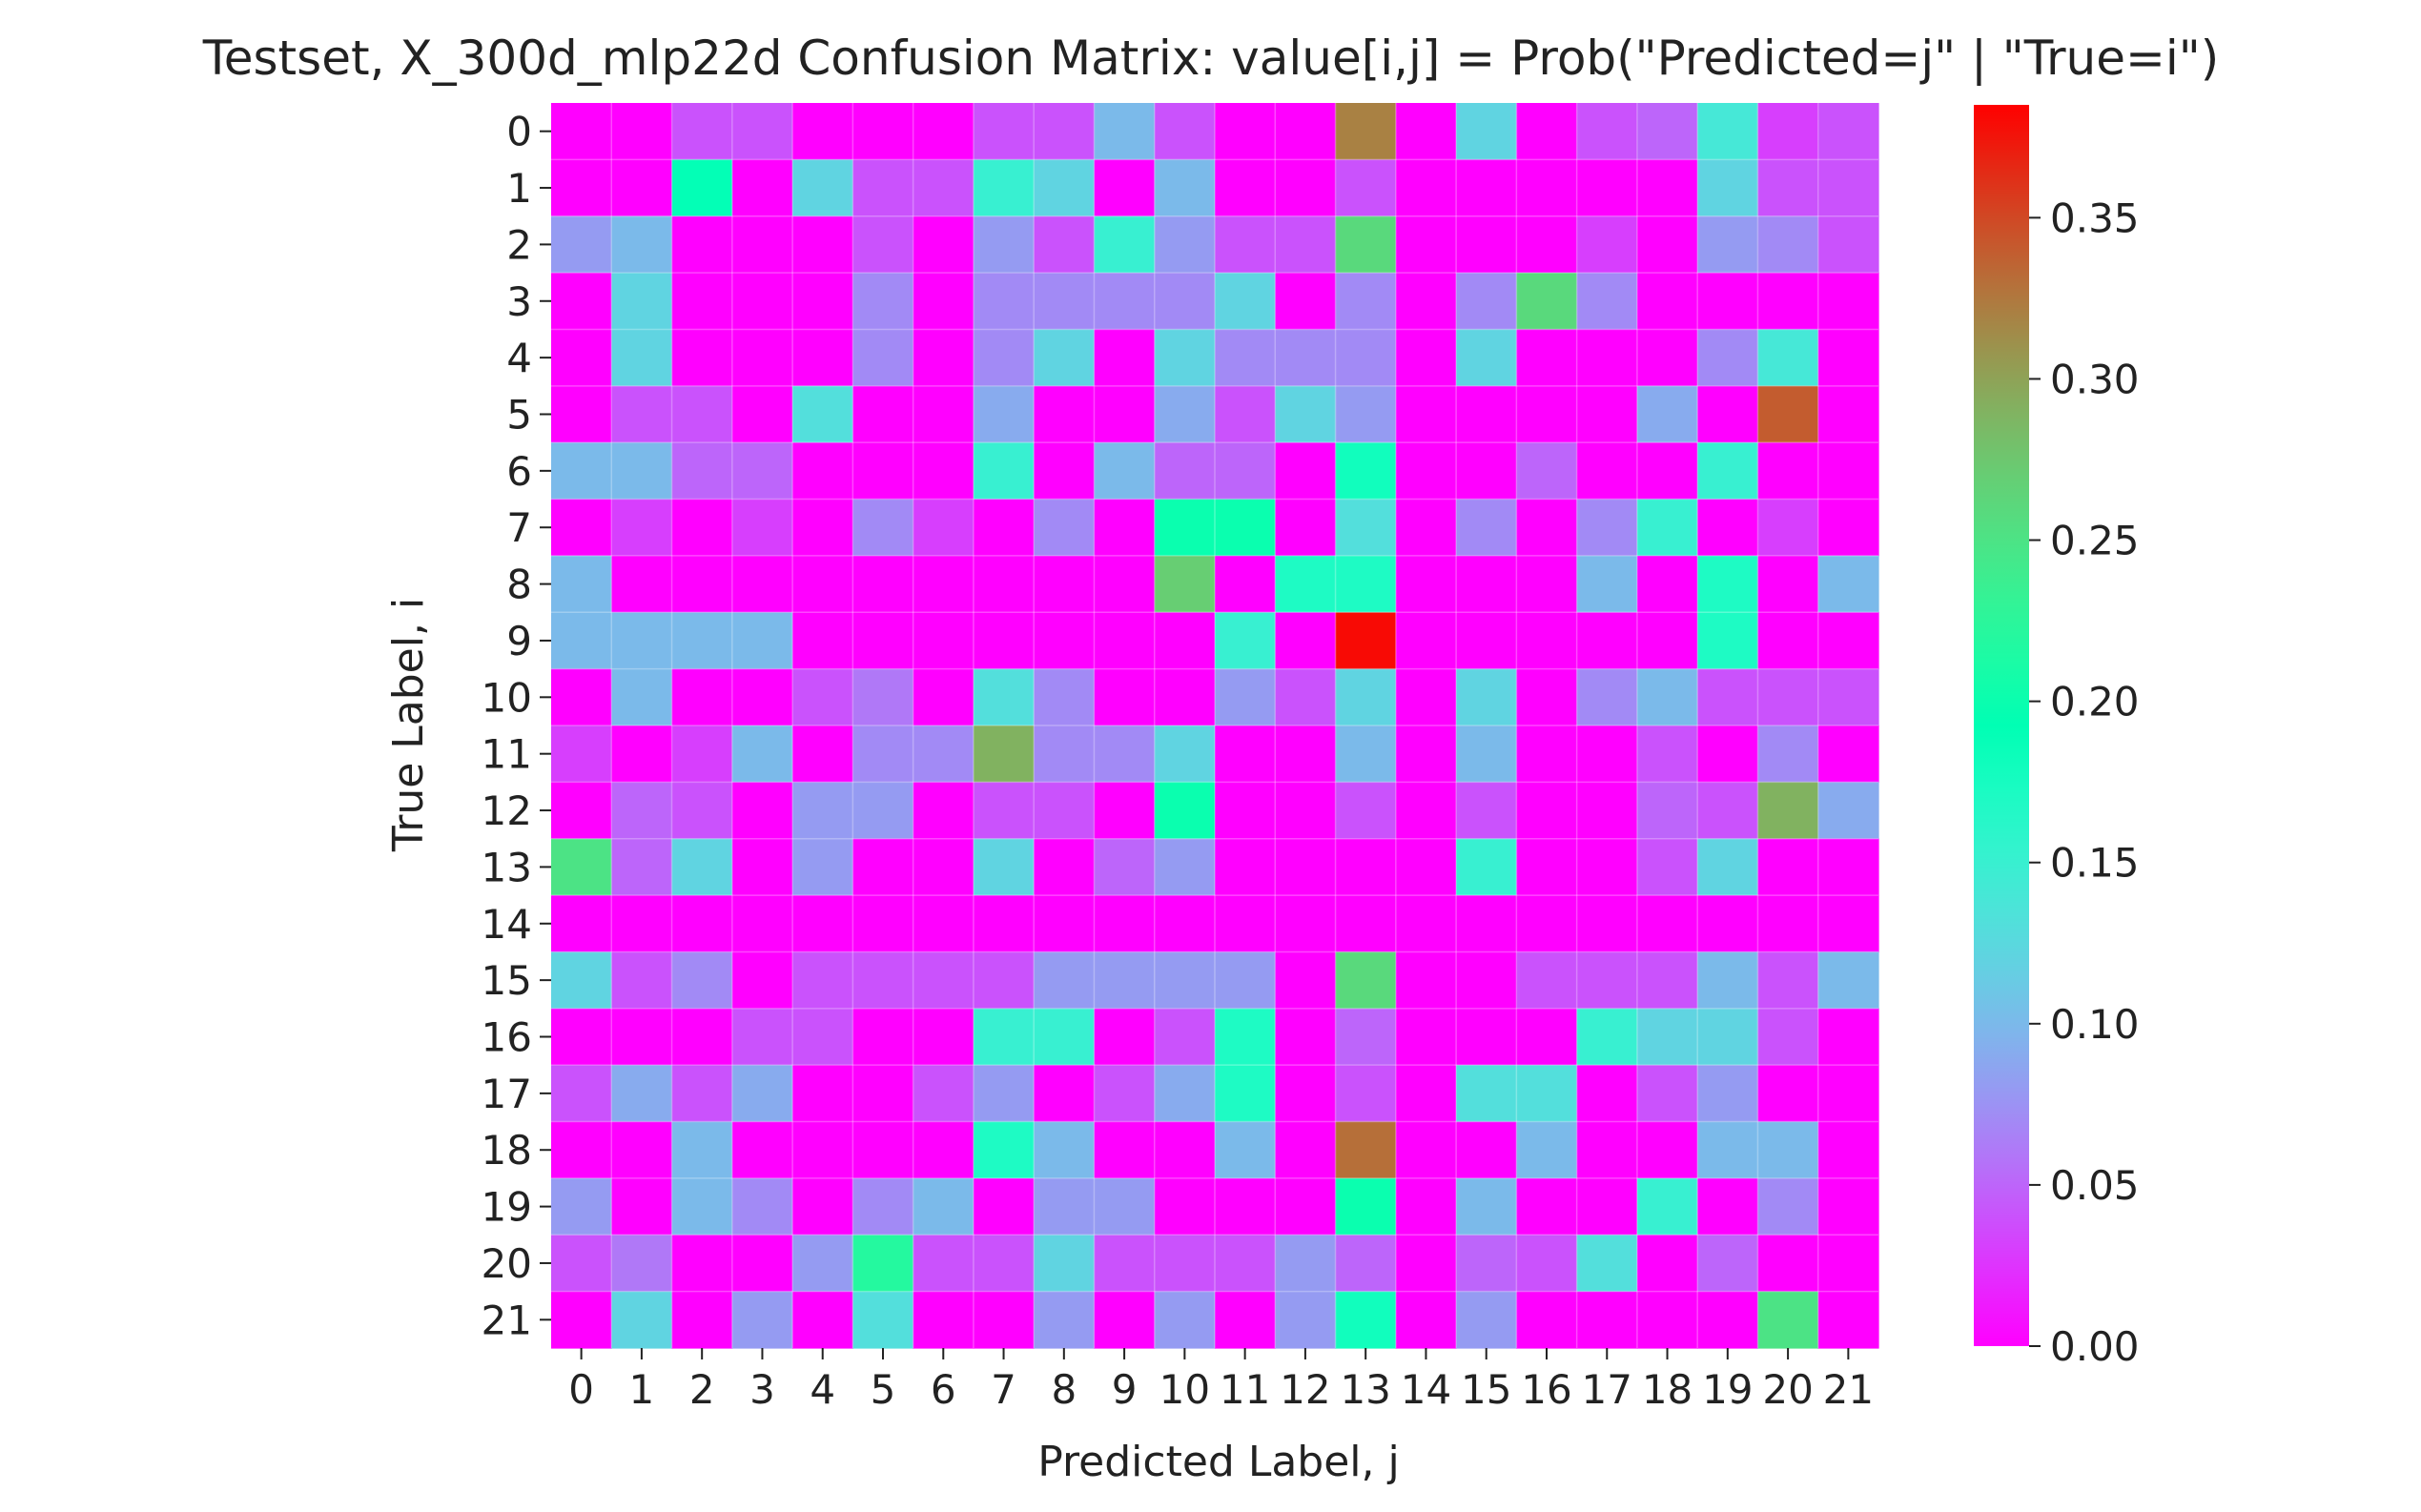  I want to click on x-tick-label: 19, so click(1727, 1389).